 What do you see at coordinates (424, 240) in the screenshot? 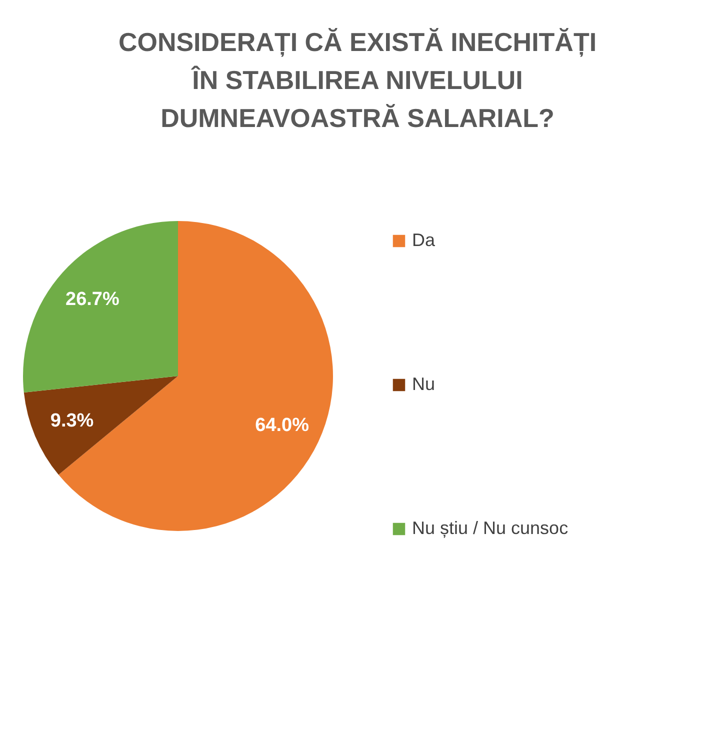
I see `legend-label: Da` at bounding box center [424, 240].